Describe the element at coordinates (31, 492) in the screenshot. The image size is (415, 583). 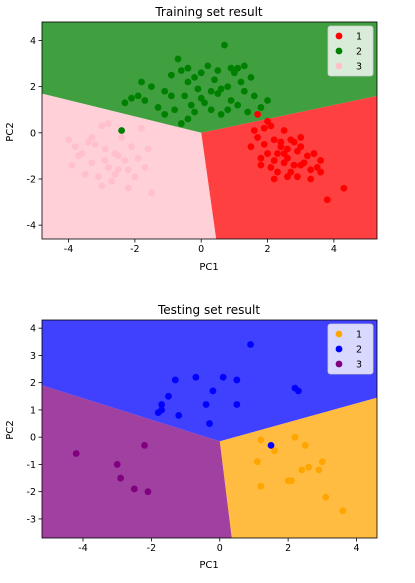
I see `y-tick-label: -2` at that location.